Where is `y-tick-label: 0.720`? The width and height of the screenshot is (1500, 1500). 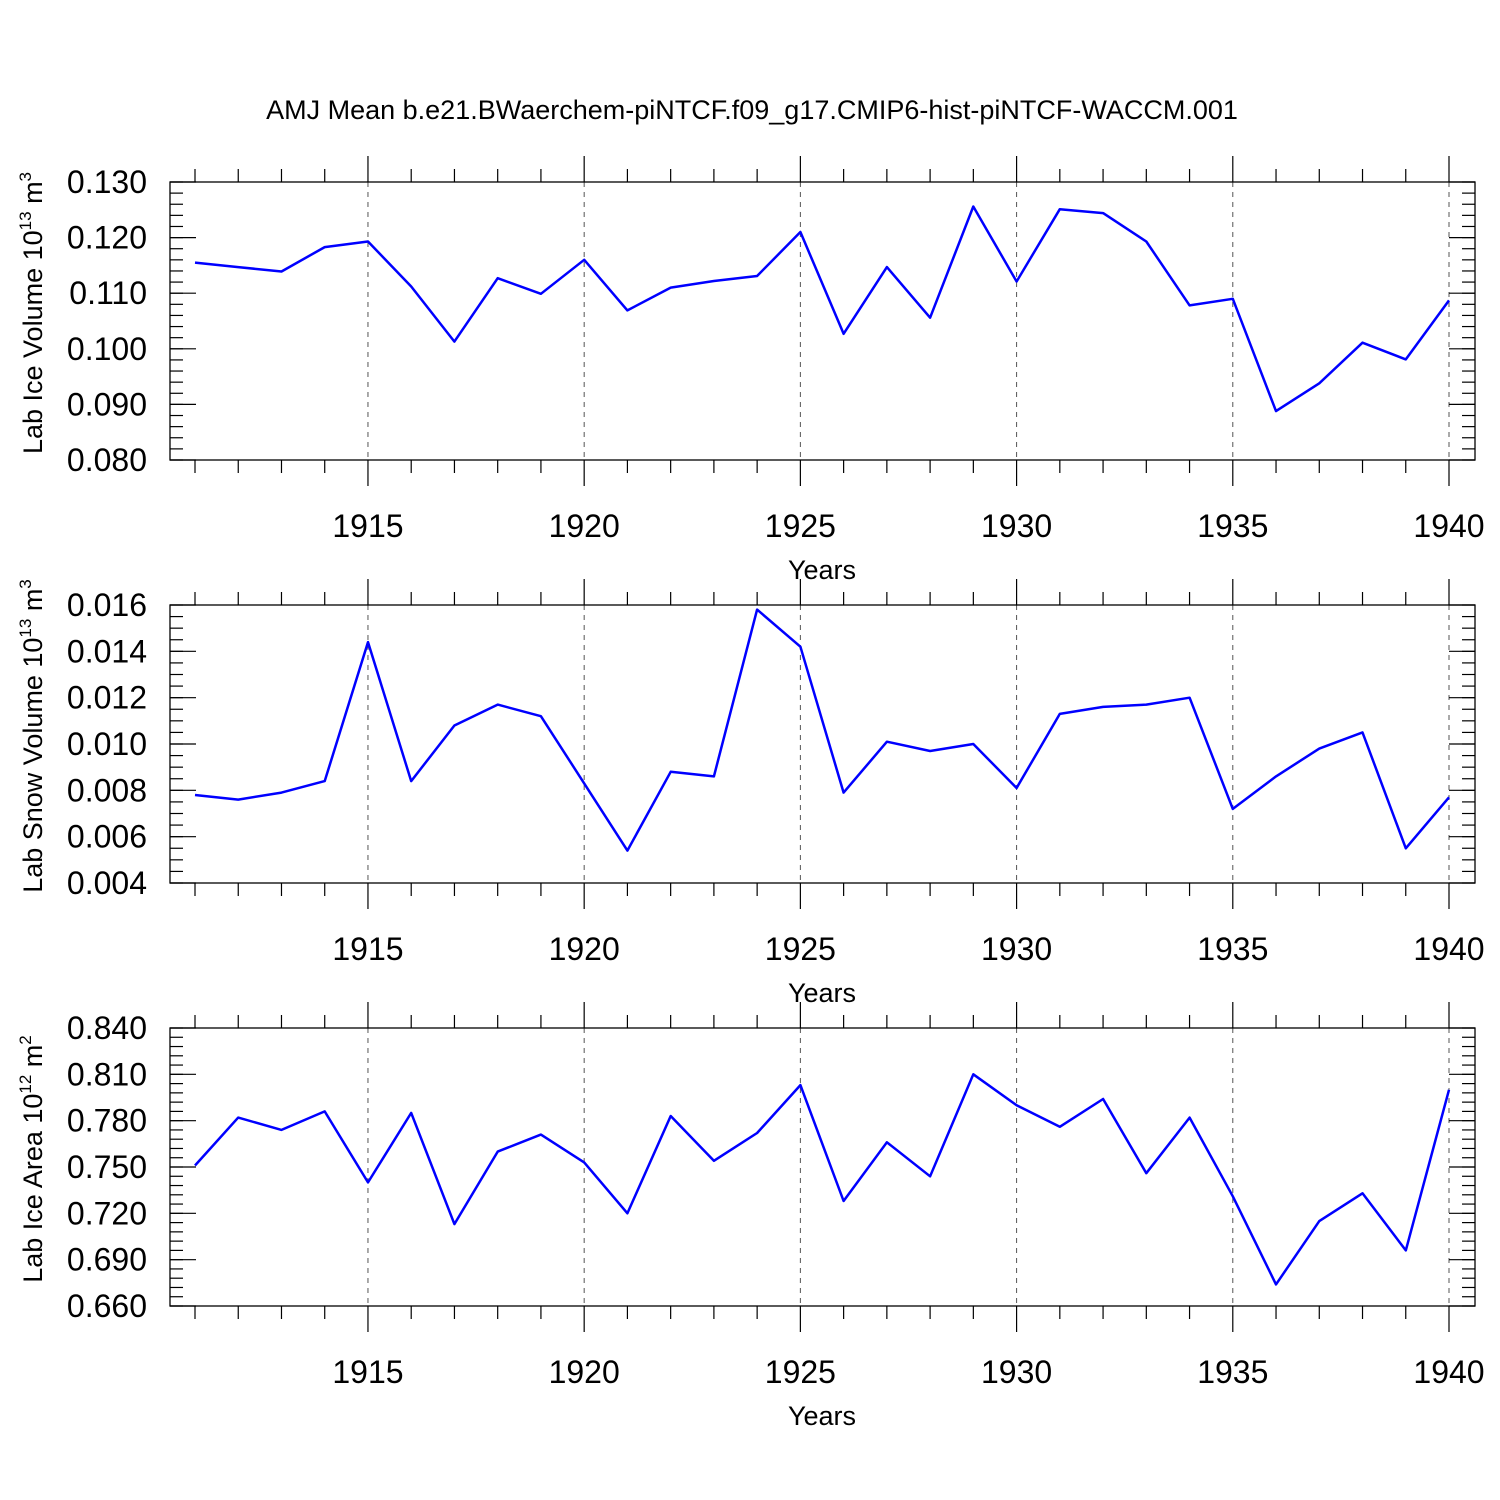 y-tick-label: 0.720 is located at coordinates (107, 1213).